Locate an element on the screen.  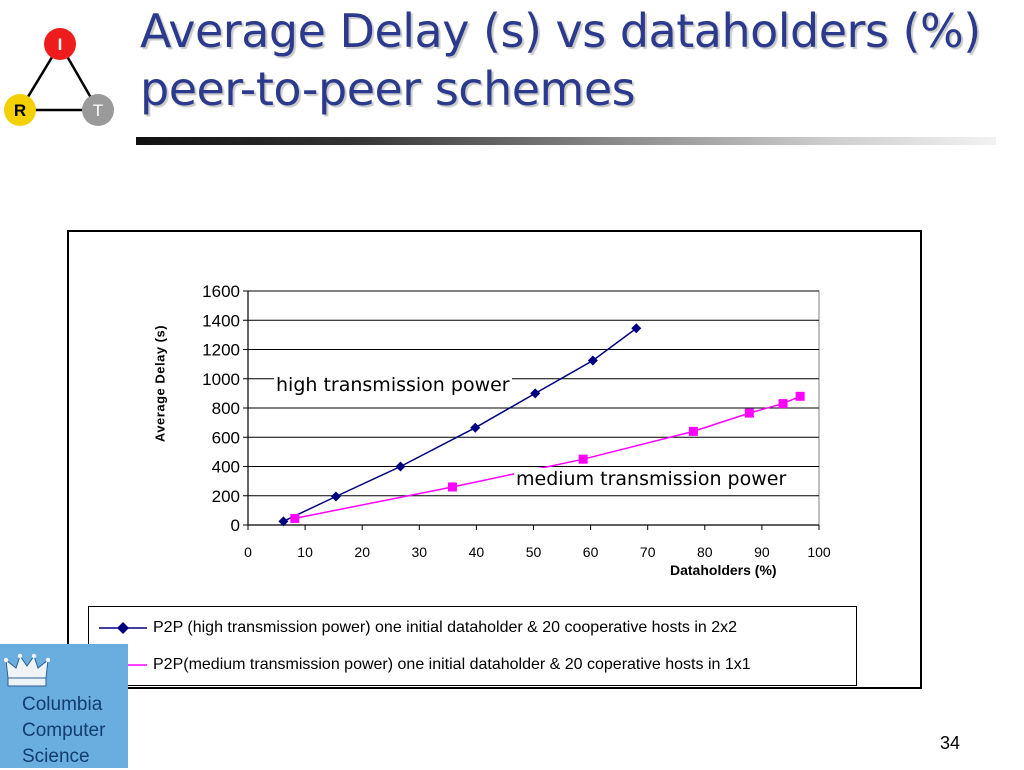
x-tick-label: 100 is located at coordinates (819, 552).